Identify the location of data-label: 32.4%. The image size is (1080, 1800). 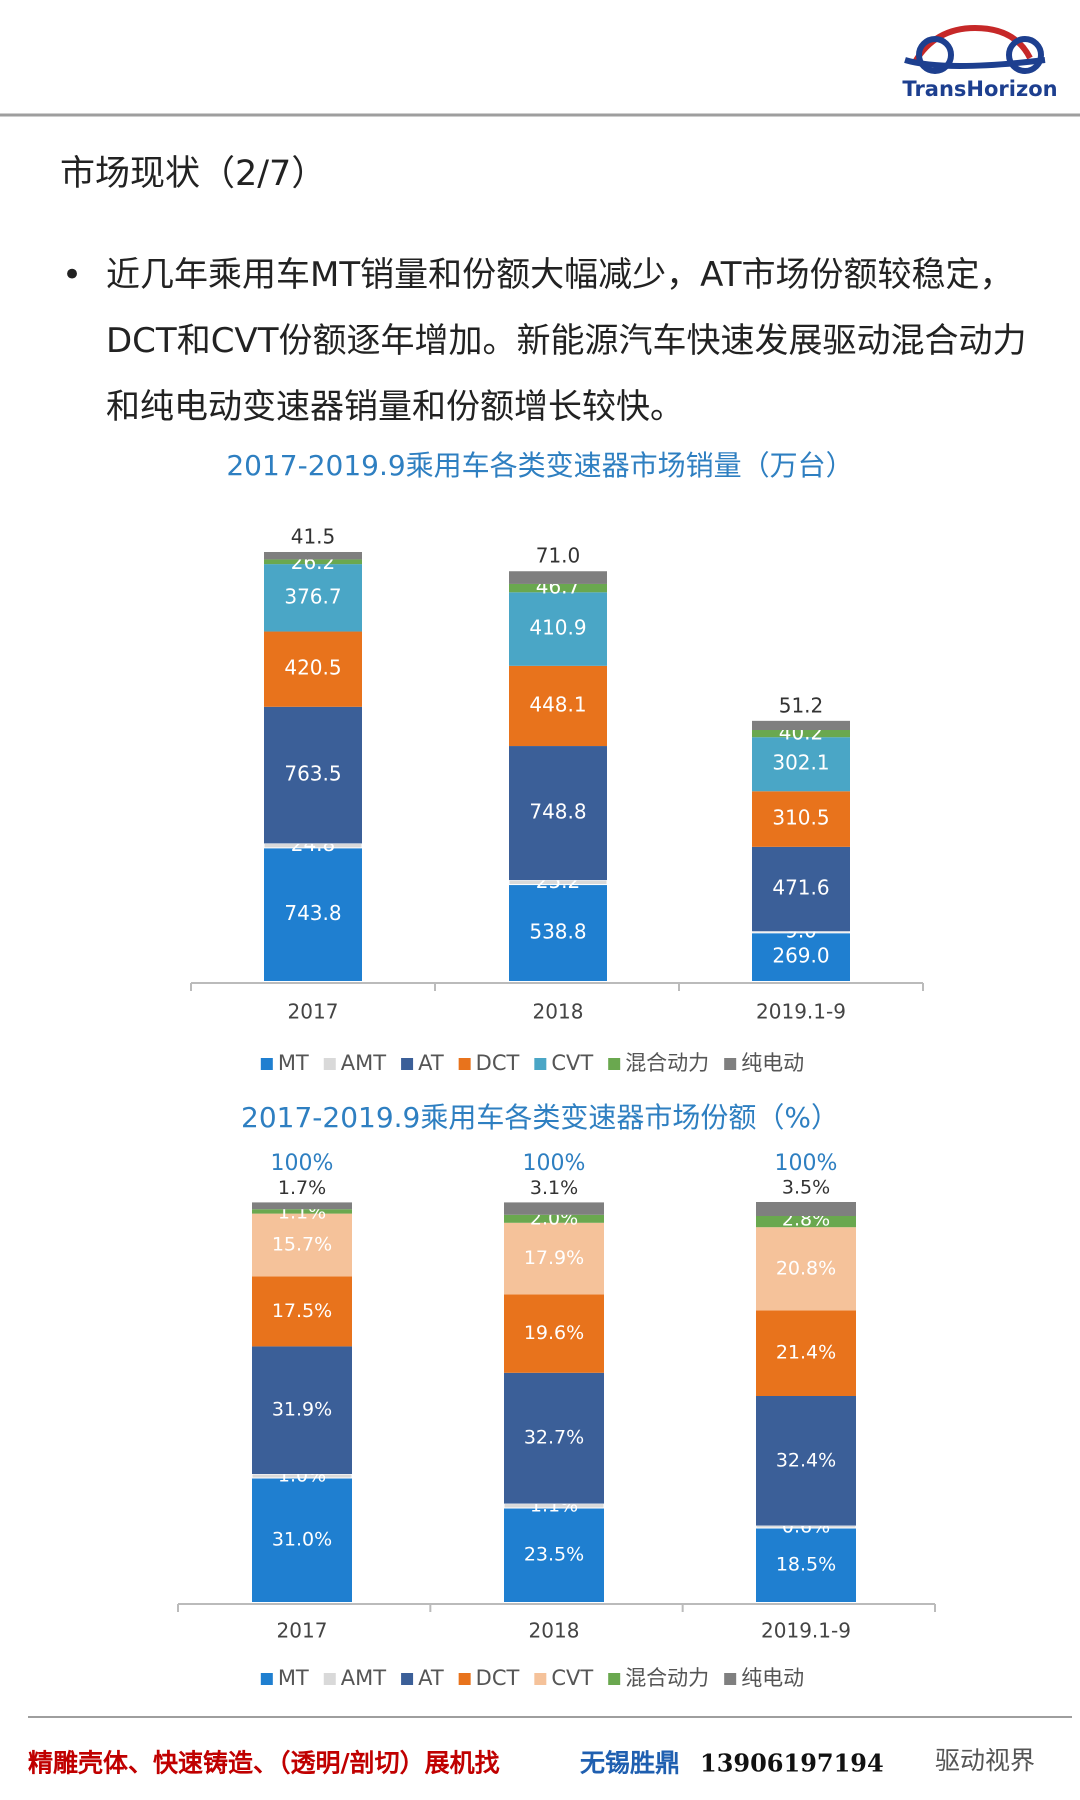
(806, 1460).